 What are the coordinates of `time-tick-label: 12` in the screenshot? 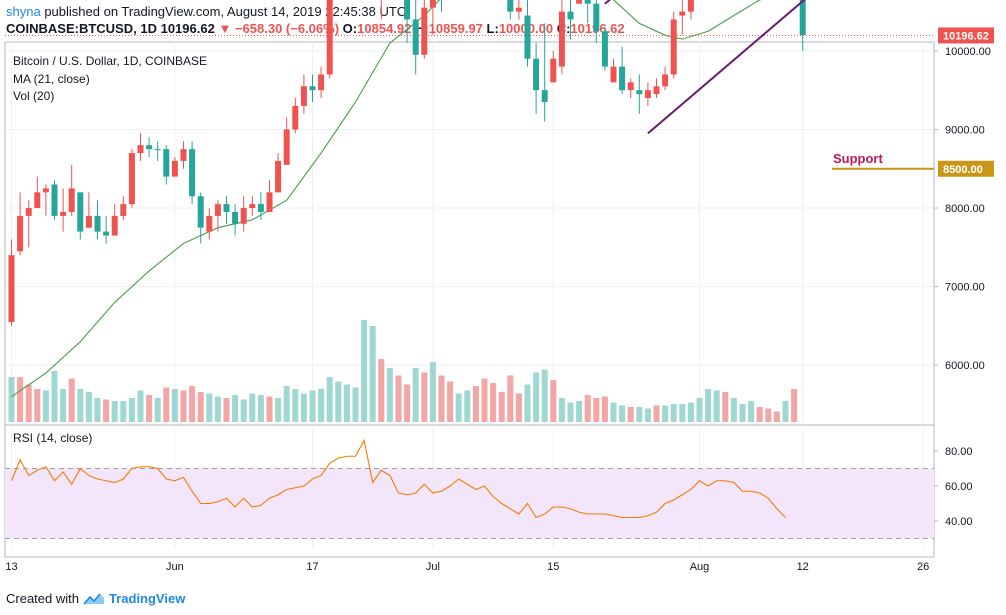 It's located at (803, 567).